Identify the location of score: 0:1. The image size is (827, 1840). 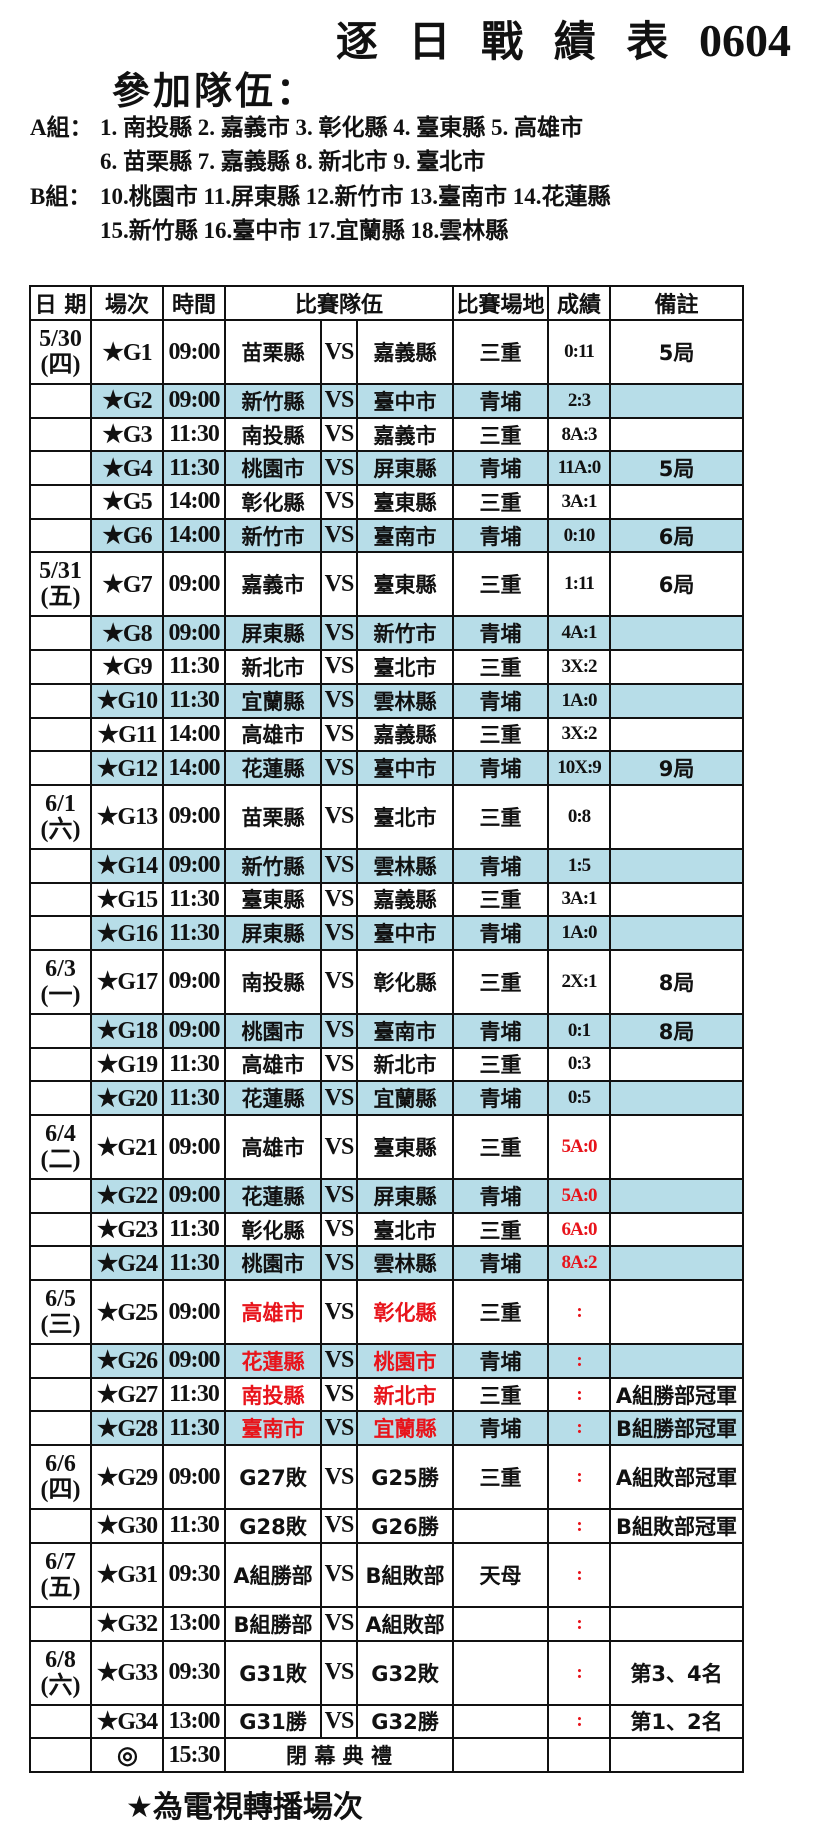
(579, 1030).